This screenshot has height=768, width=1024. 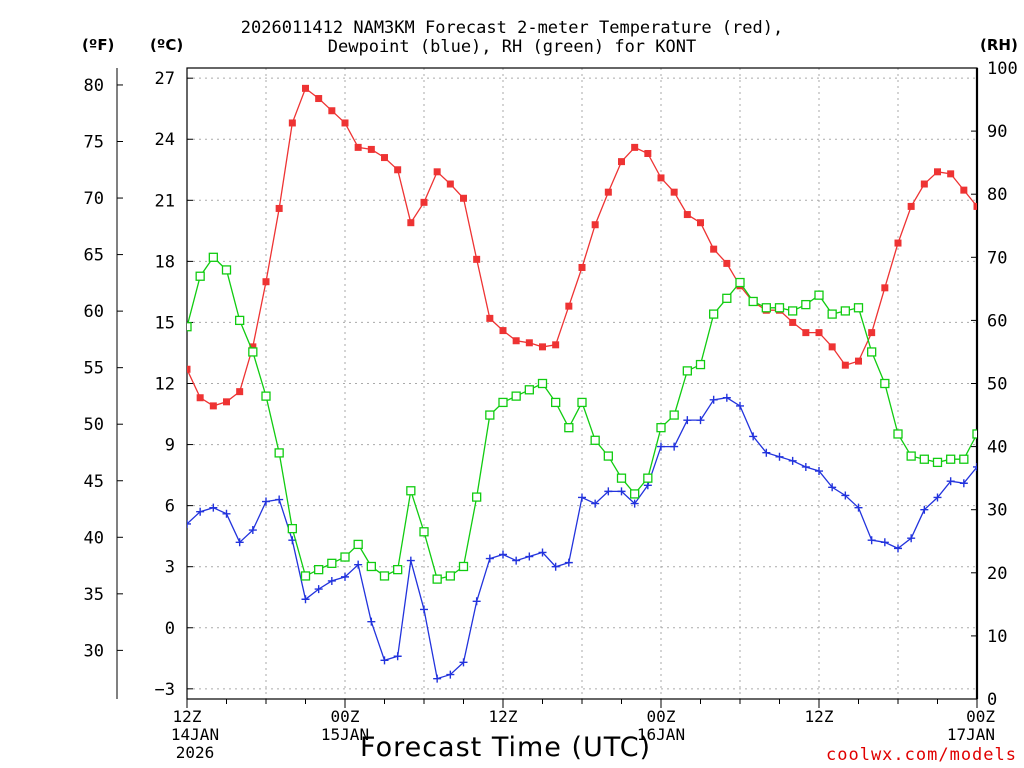 I want to click on rh-tick-label: 100, so click(x=1002, y=69).